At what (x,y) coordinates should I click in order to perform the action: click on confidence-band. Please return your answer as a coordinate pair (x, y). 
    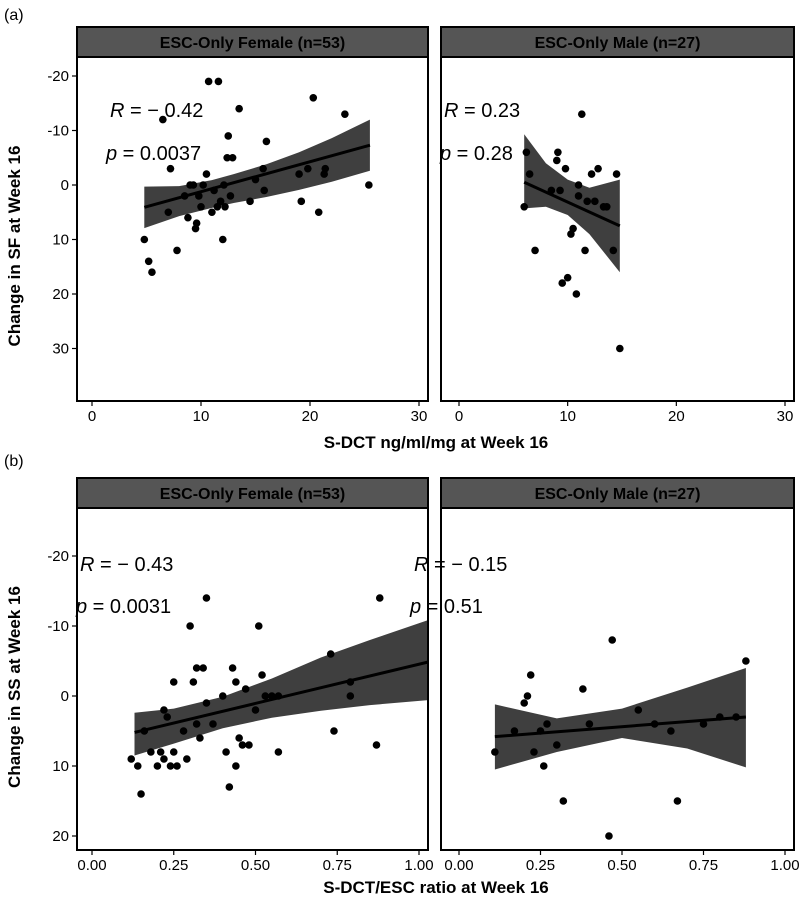
    Looking at the image, I should click on (281, 688).